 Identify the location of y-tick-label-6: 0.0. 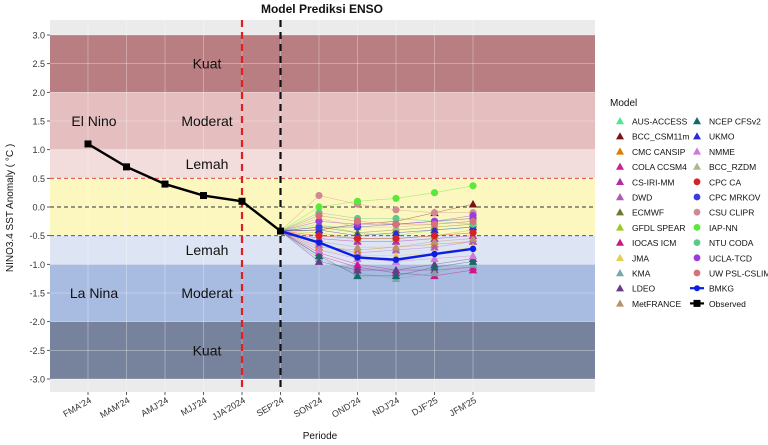
(38, 208).